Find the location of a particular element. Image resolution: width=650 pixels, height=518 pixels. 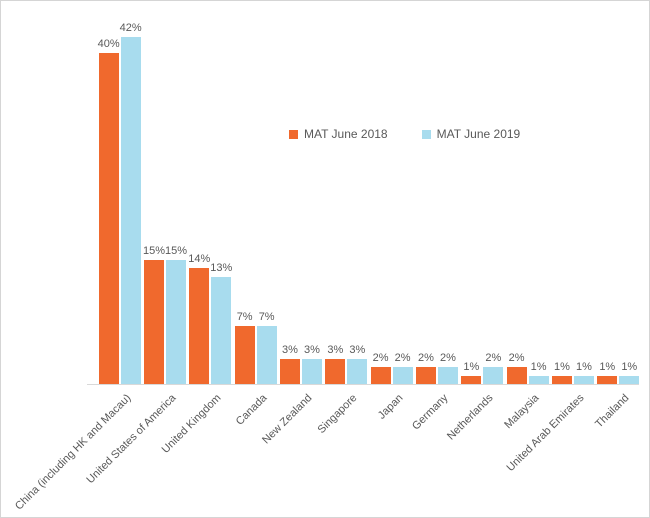

bar-value-label: 40% is located at coordinates (108, 44).